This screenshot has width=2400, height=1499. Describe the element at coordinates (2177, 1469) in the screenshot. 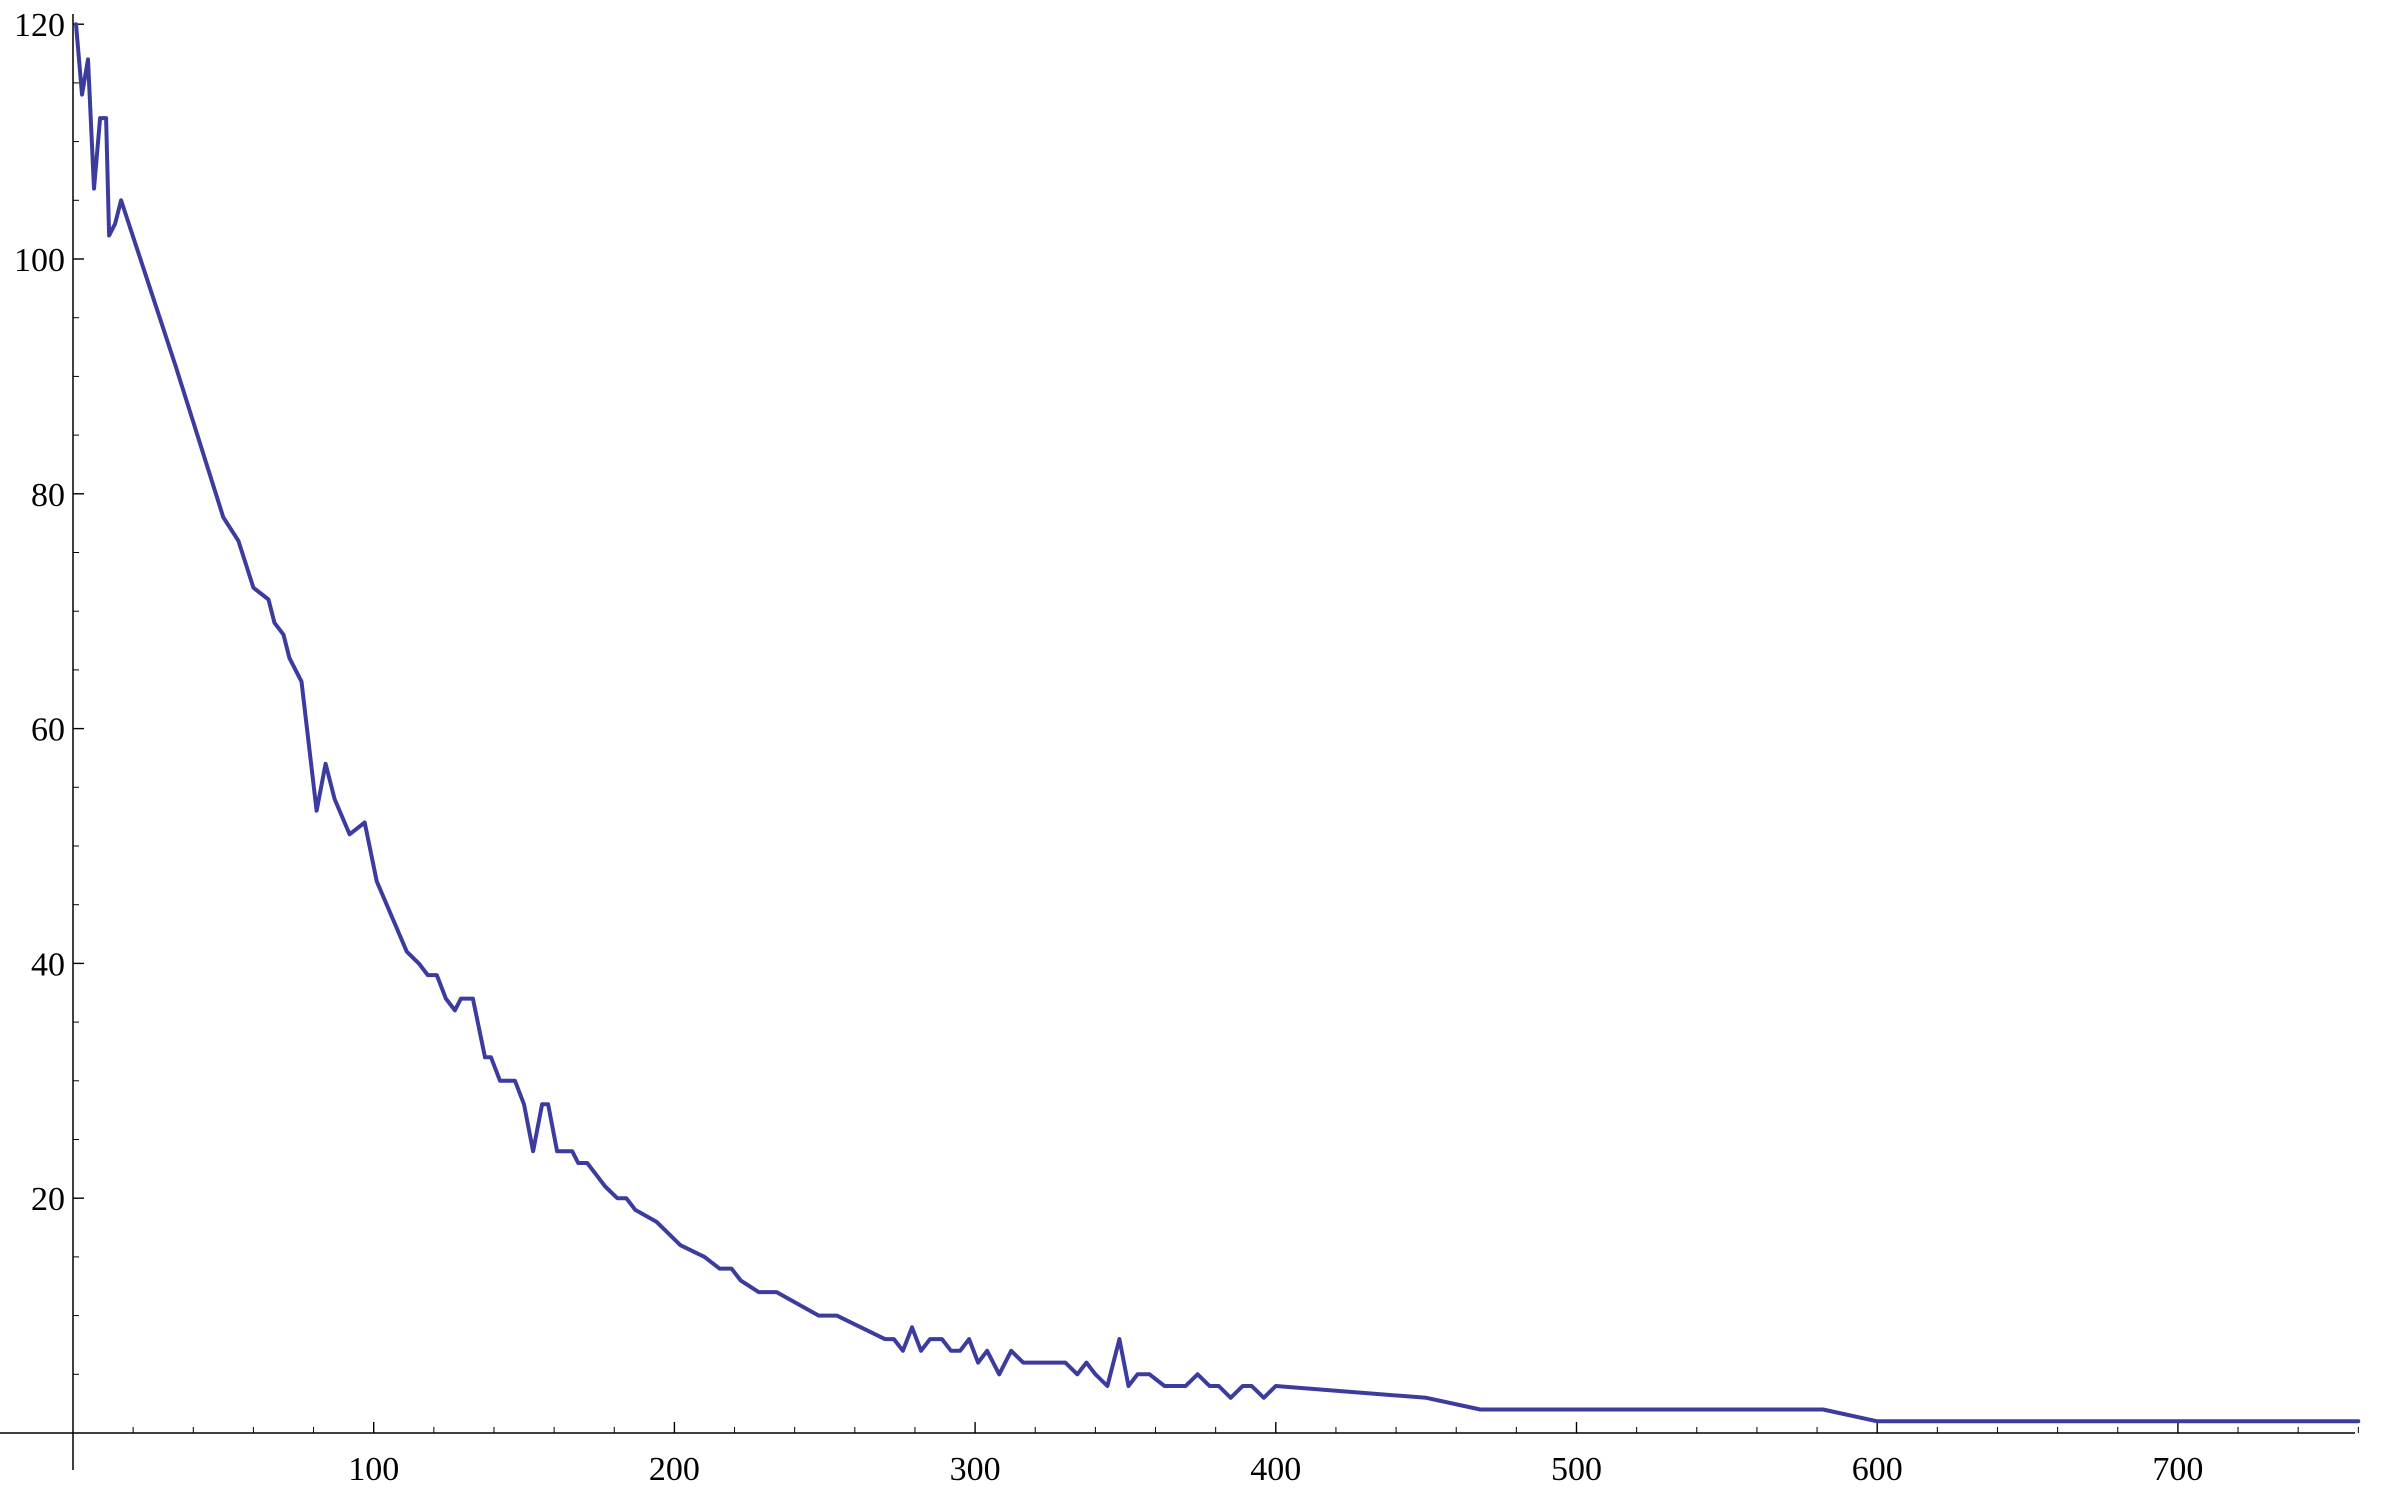

I see `x-tick-label: 700` at that location.